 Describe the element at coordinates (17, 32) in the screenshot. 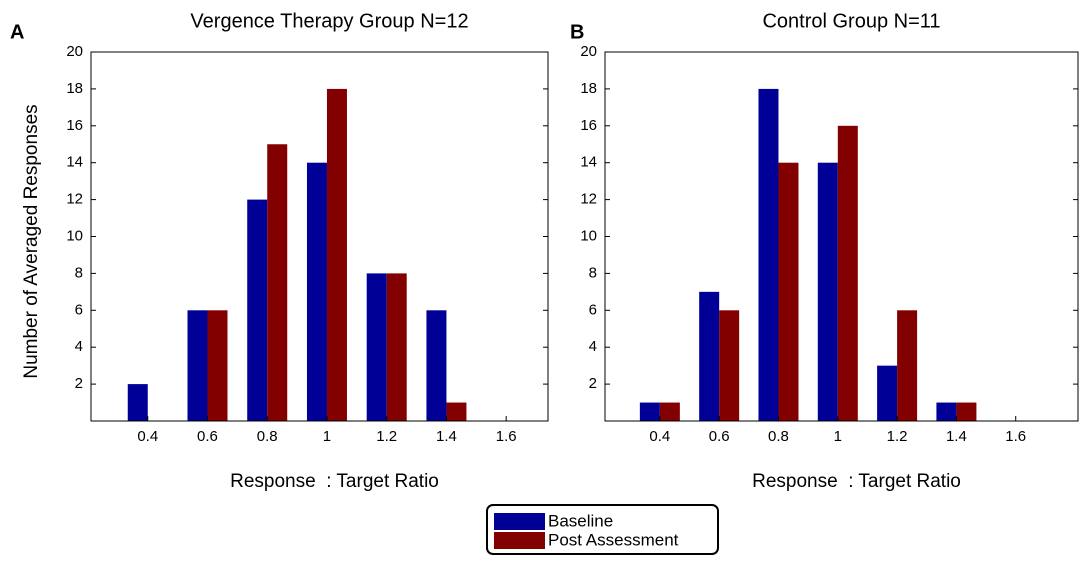

I see `panel-label: A` at that location.